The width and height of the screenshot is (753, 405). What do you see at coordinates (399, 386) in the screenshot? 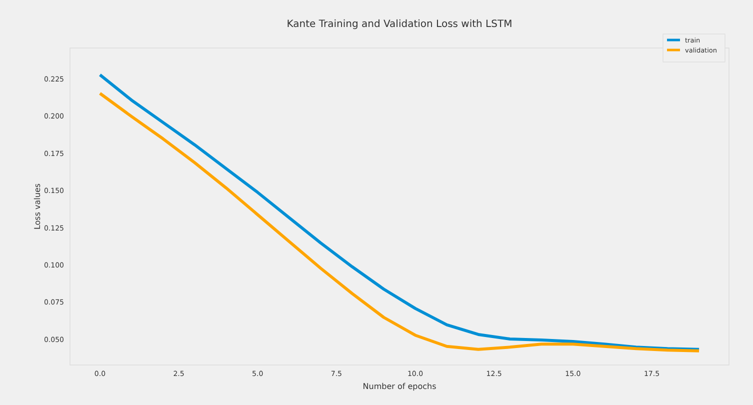
I see `x-axis-title: Number of epochs` at bounding box center [399, 386].